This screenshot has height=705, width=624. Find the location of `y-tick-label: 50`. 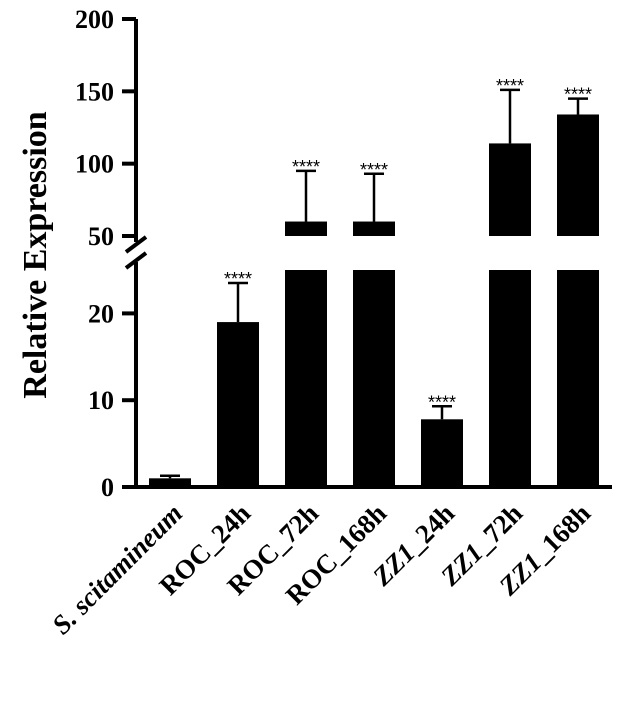

y-tick-label: 50 is located at coordinates (101, 236).